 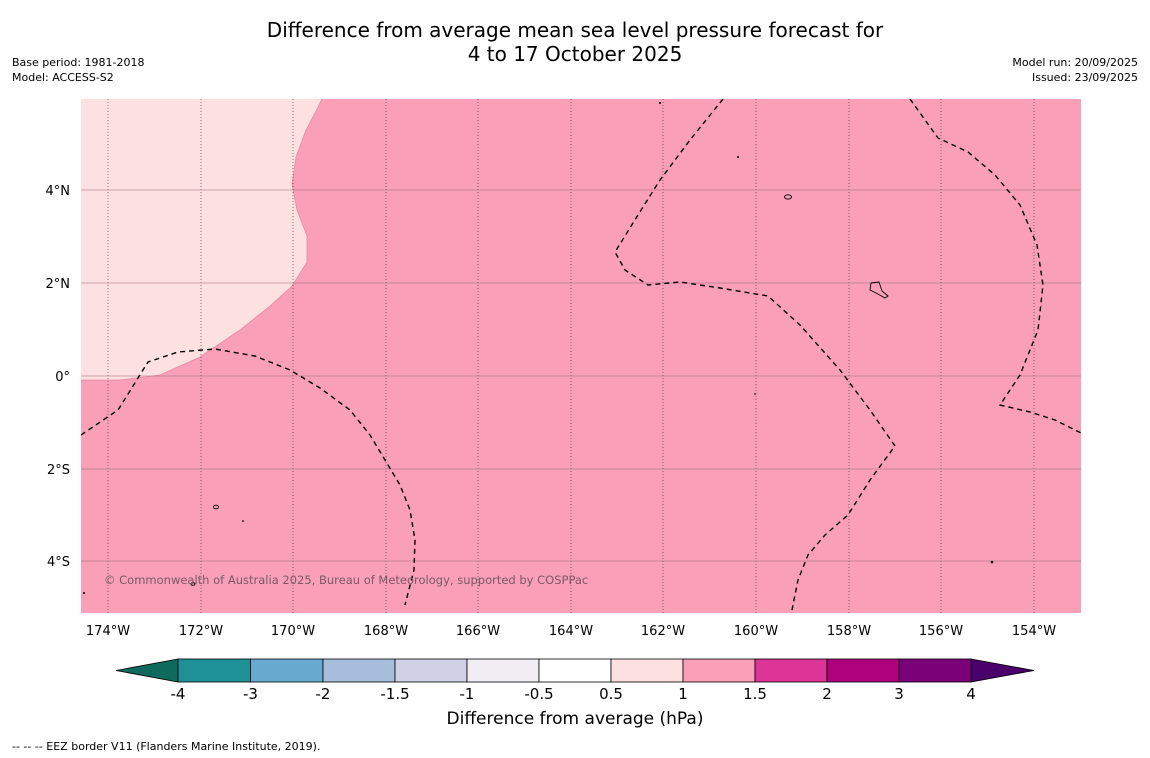 What do you see at coordinates (201, 631) in the screenshot?
I see `x-tick-label: 172°W` at bounding box center [201, 631].